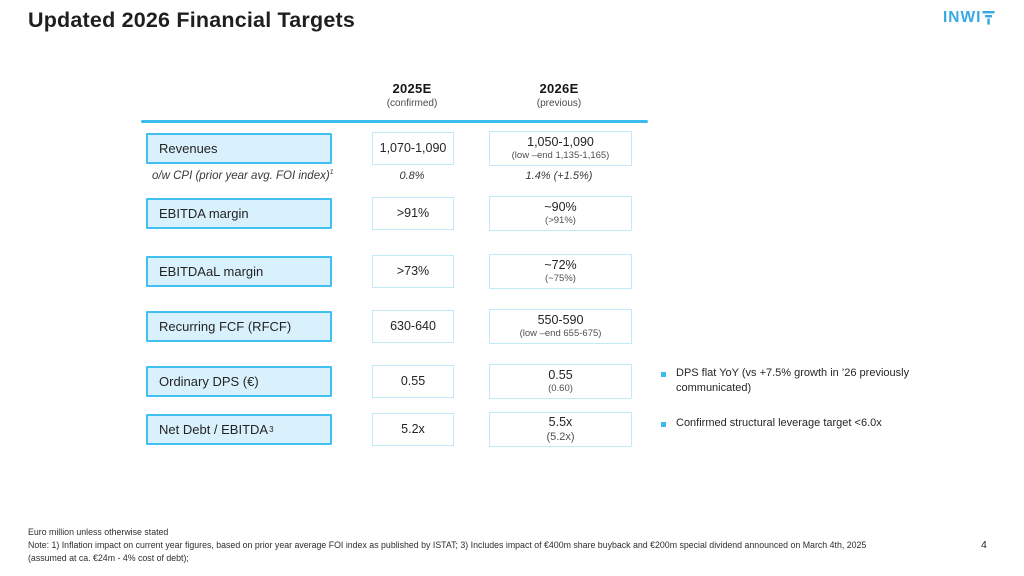 Image resolution: width=1024 pixels, height=576 pixels. What do you see at coordinates (98, 532) in the screenshot?
I see `footnote-units: Euro million unless otherwise stated` at bounding box center [98, 532].